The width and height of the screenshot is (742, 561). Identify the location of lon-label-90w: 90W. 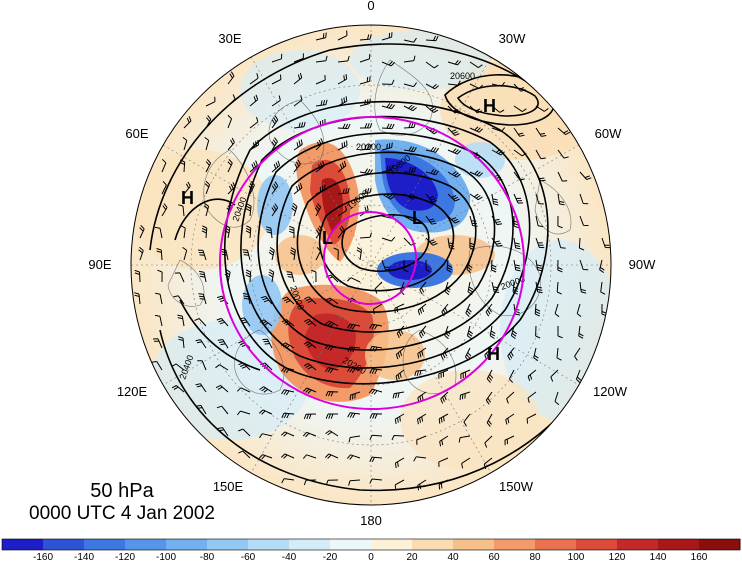
(642, 264).